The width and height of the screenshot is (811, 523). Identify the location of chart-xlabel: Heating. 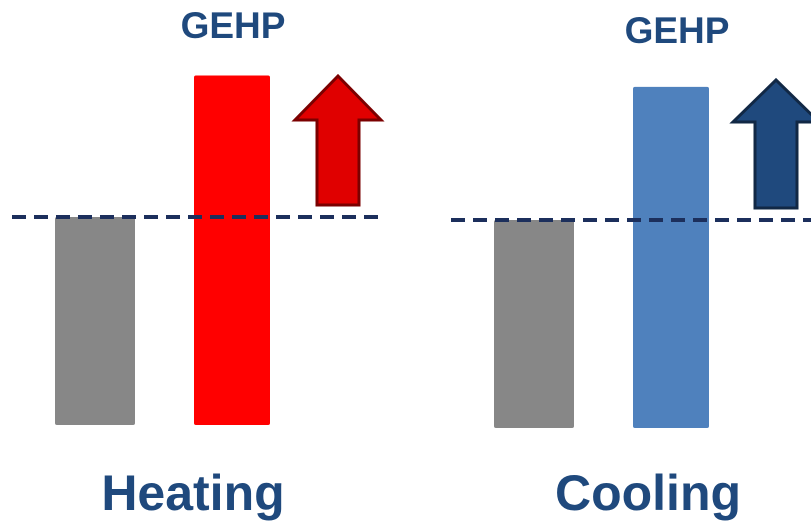
(192, 493).